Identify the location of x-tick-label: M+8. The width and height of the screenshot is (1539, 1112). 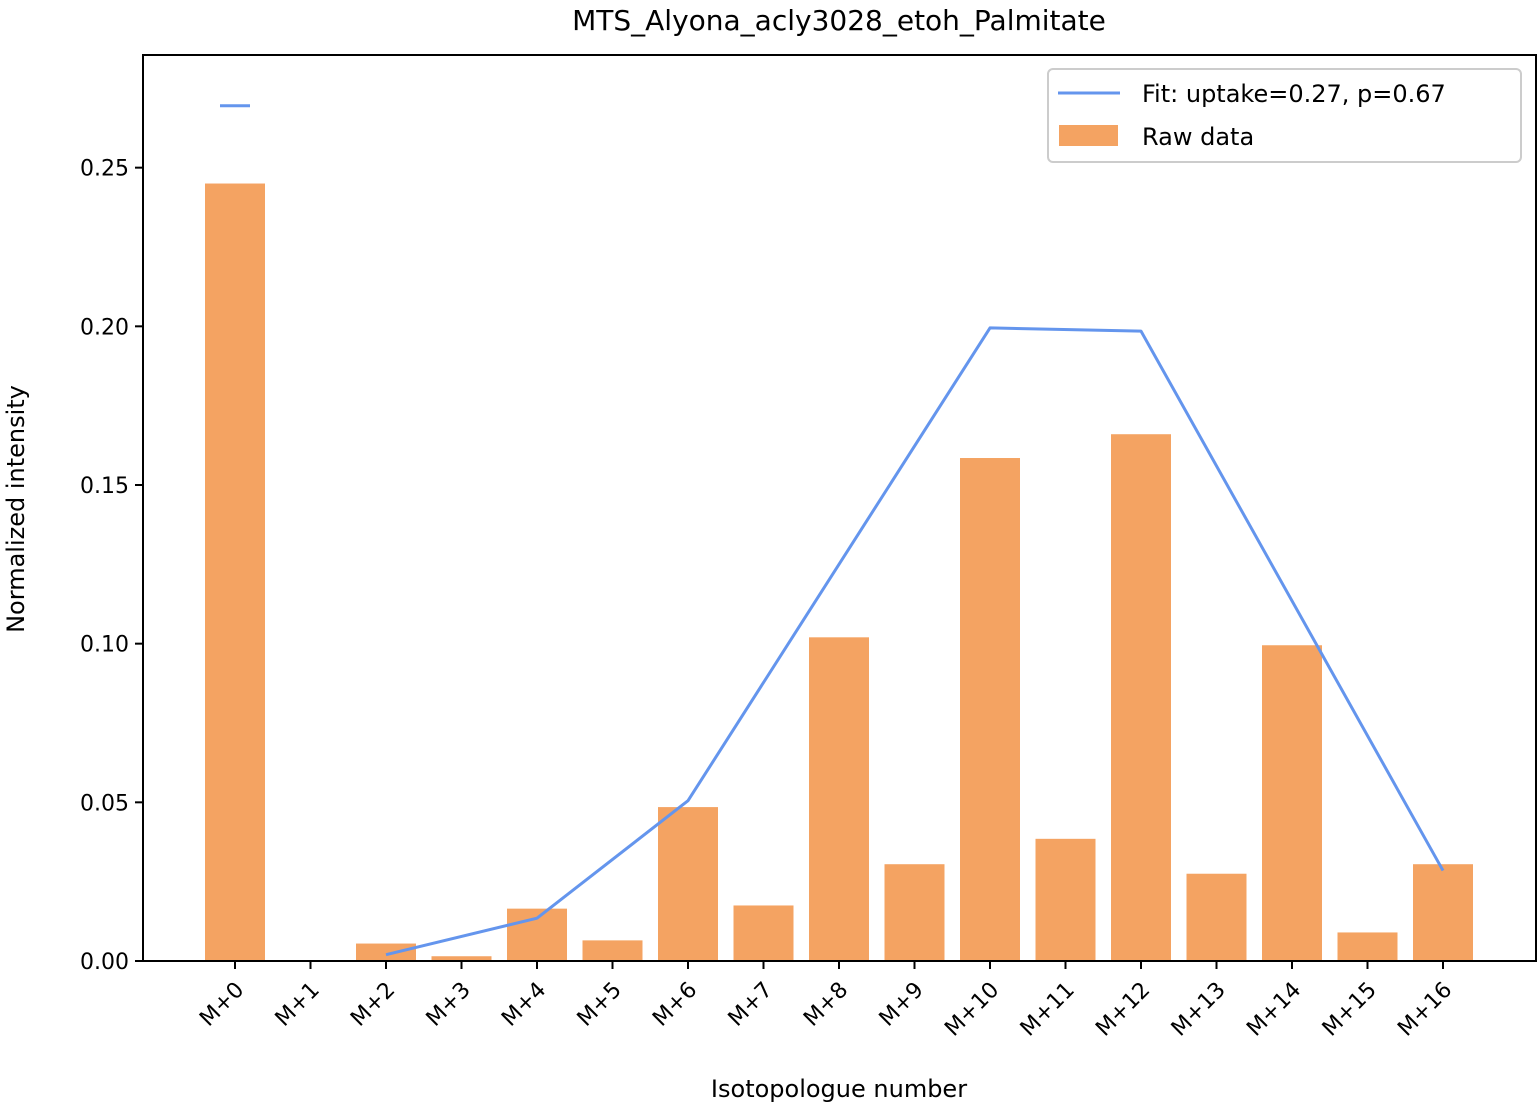
(826, 1005).